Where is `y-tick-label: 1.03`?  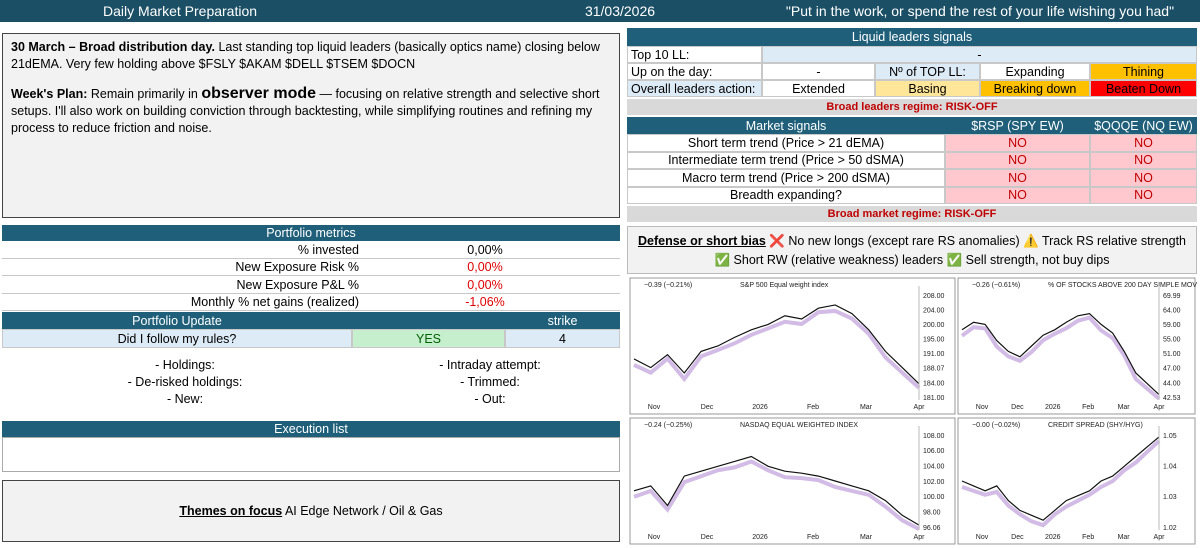
y-tick-label: 1.03 is located at coordinates (1170, 497).